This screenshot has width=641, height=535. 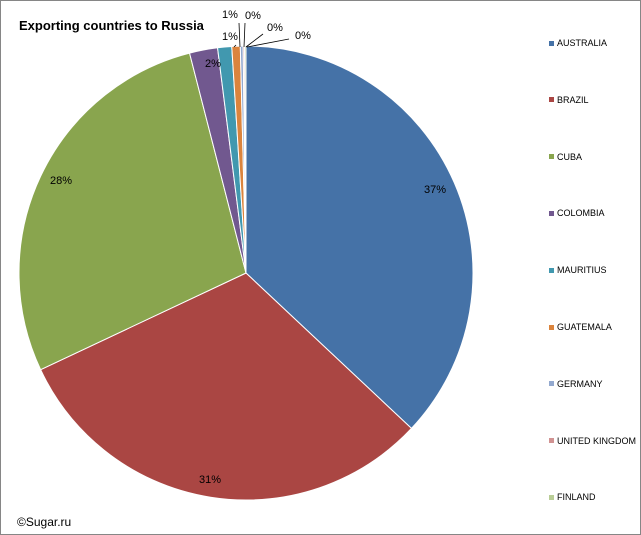 I want to click on legend-item: MAURITIUS, so click(x=578, y=270).